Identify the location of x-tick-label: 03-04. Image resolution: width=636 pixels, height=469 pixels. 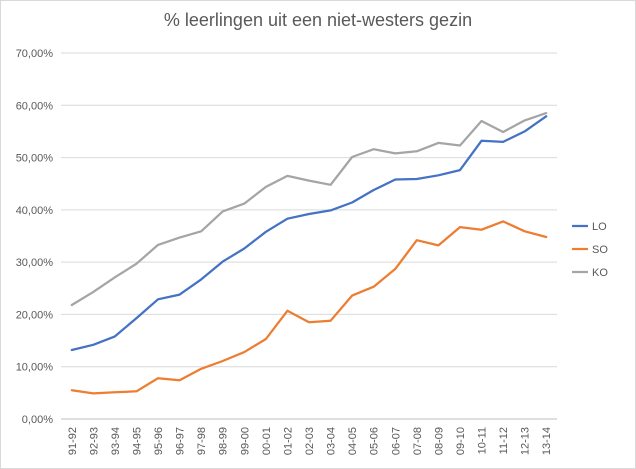
(332, 441).